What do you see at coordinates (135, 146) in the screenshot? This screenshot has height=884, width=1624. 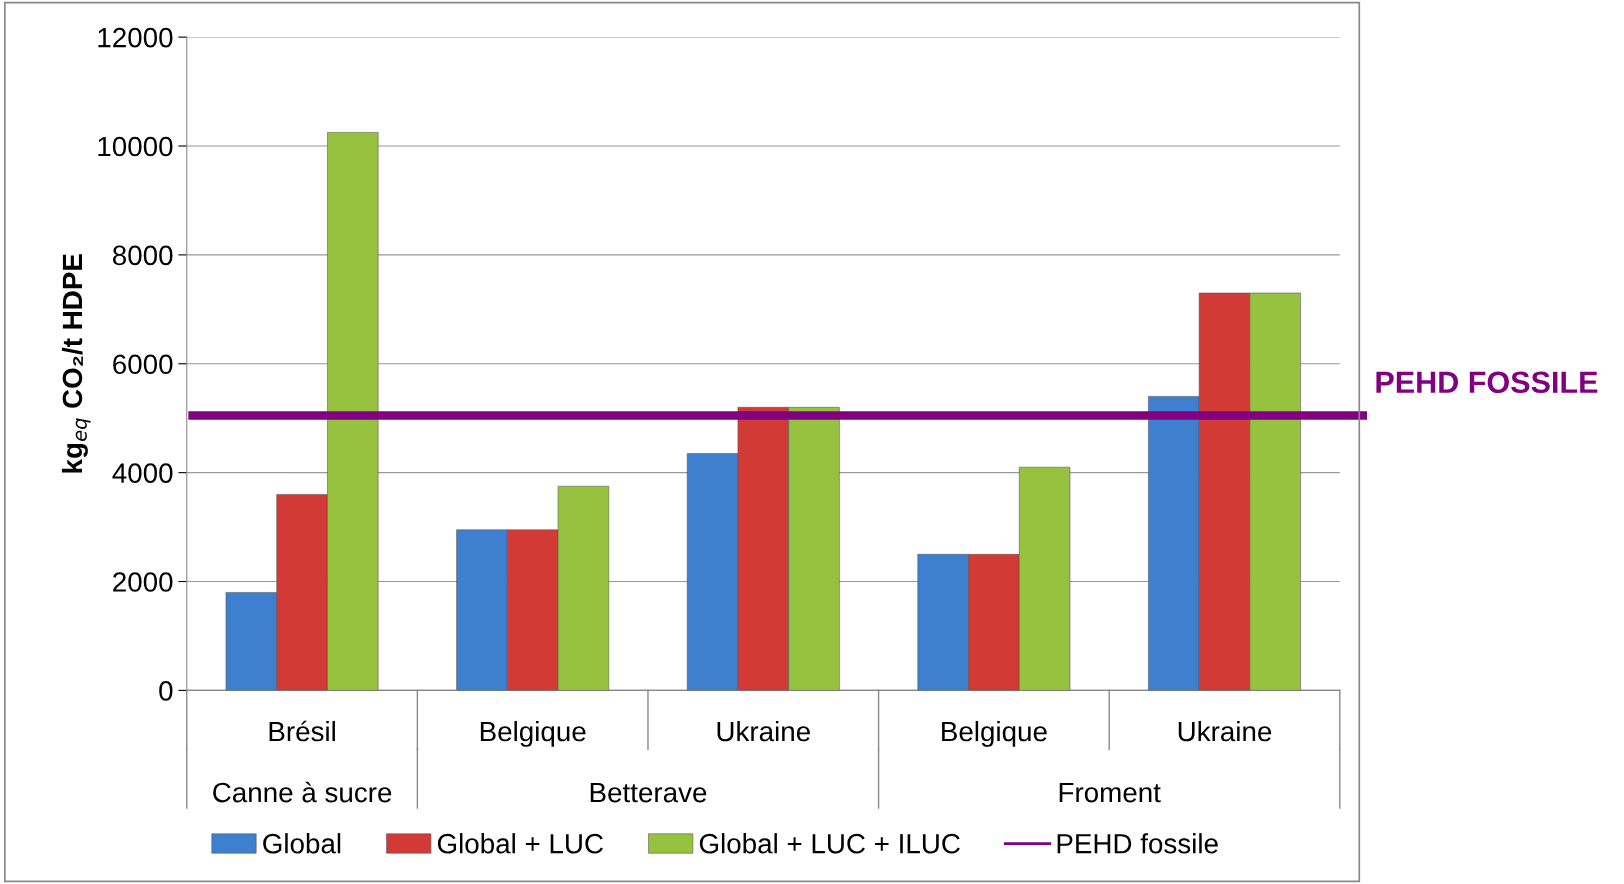 I see `y-tick-label: 10000` at bounding box center [135, 146].